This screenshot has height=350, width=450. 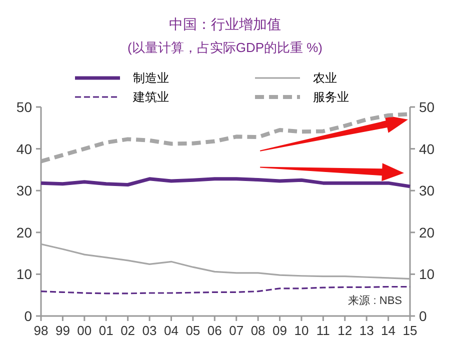 I want to click on chart-subtitle: (以量计算，占实际GDP的比重 %), so click(x=225, y=47).